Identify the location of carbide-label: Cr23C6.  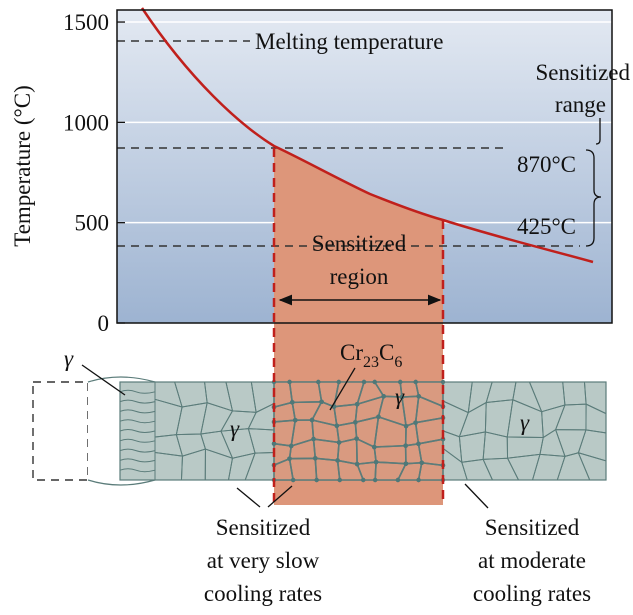
(371, 355).